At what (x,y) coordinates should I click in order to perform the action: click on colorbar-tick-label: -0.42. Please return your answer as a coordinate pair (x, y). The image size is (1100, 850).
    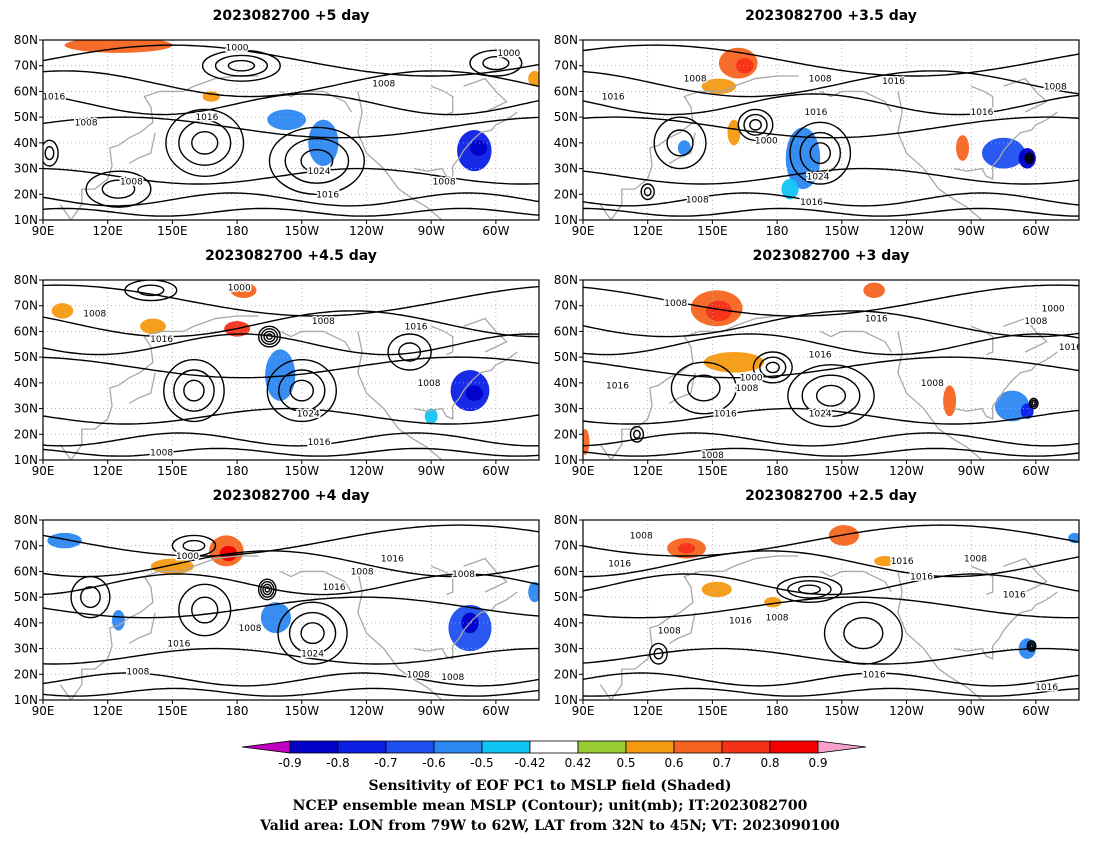
    Looking at the image, I should click on (529, 763).